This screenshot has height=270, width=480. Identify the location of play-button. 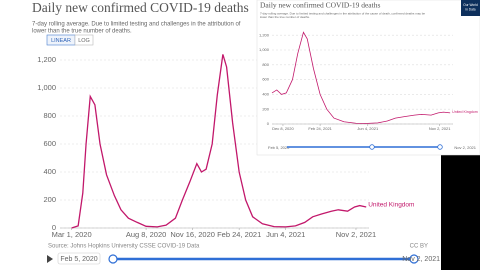
(50, 259).